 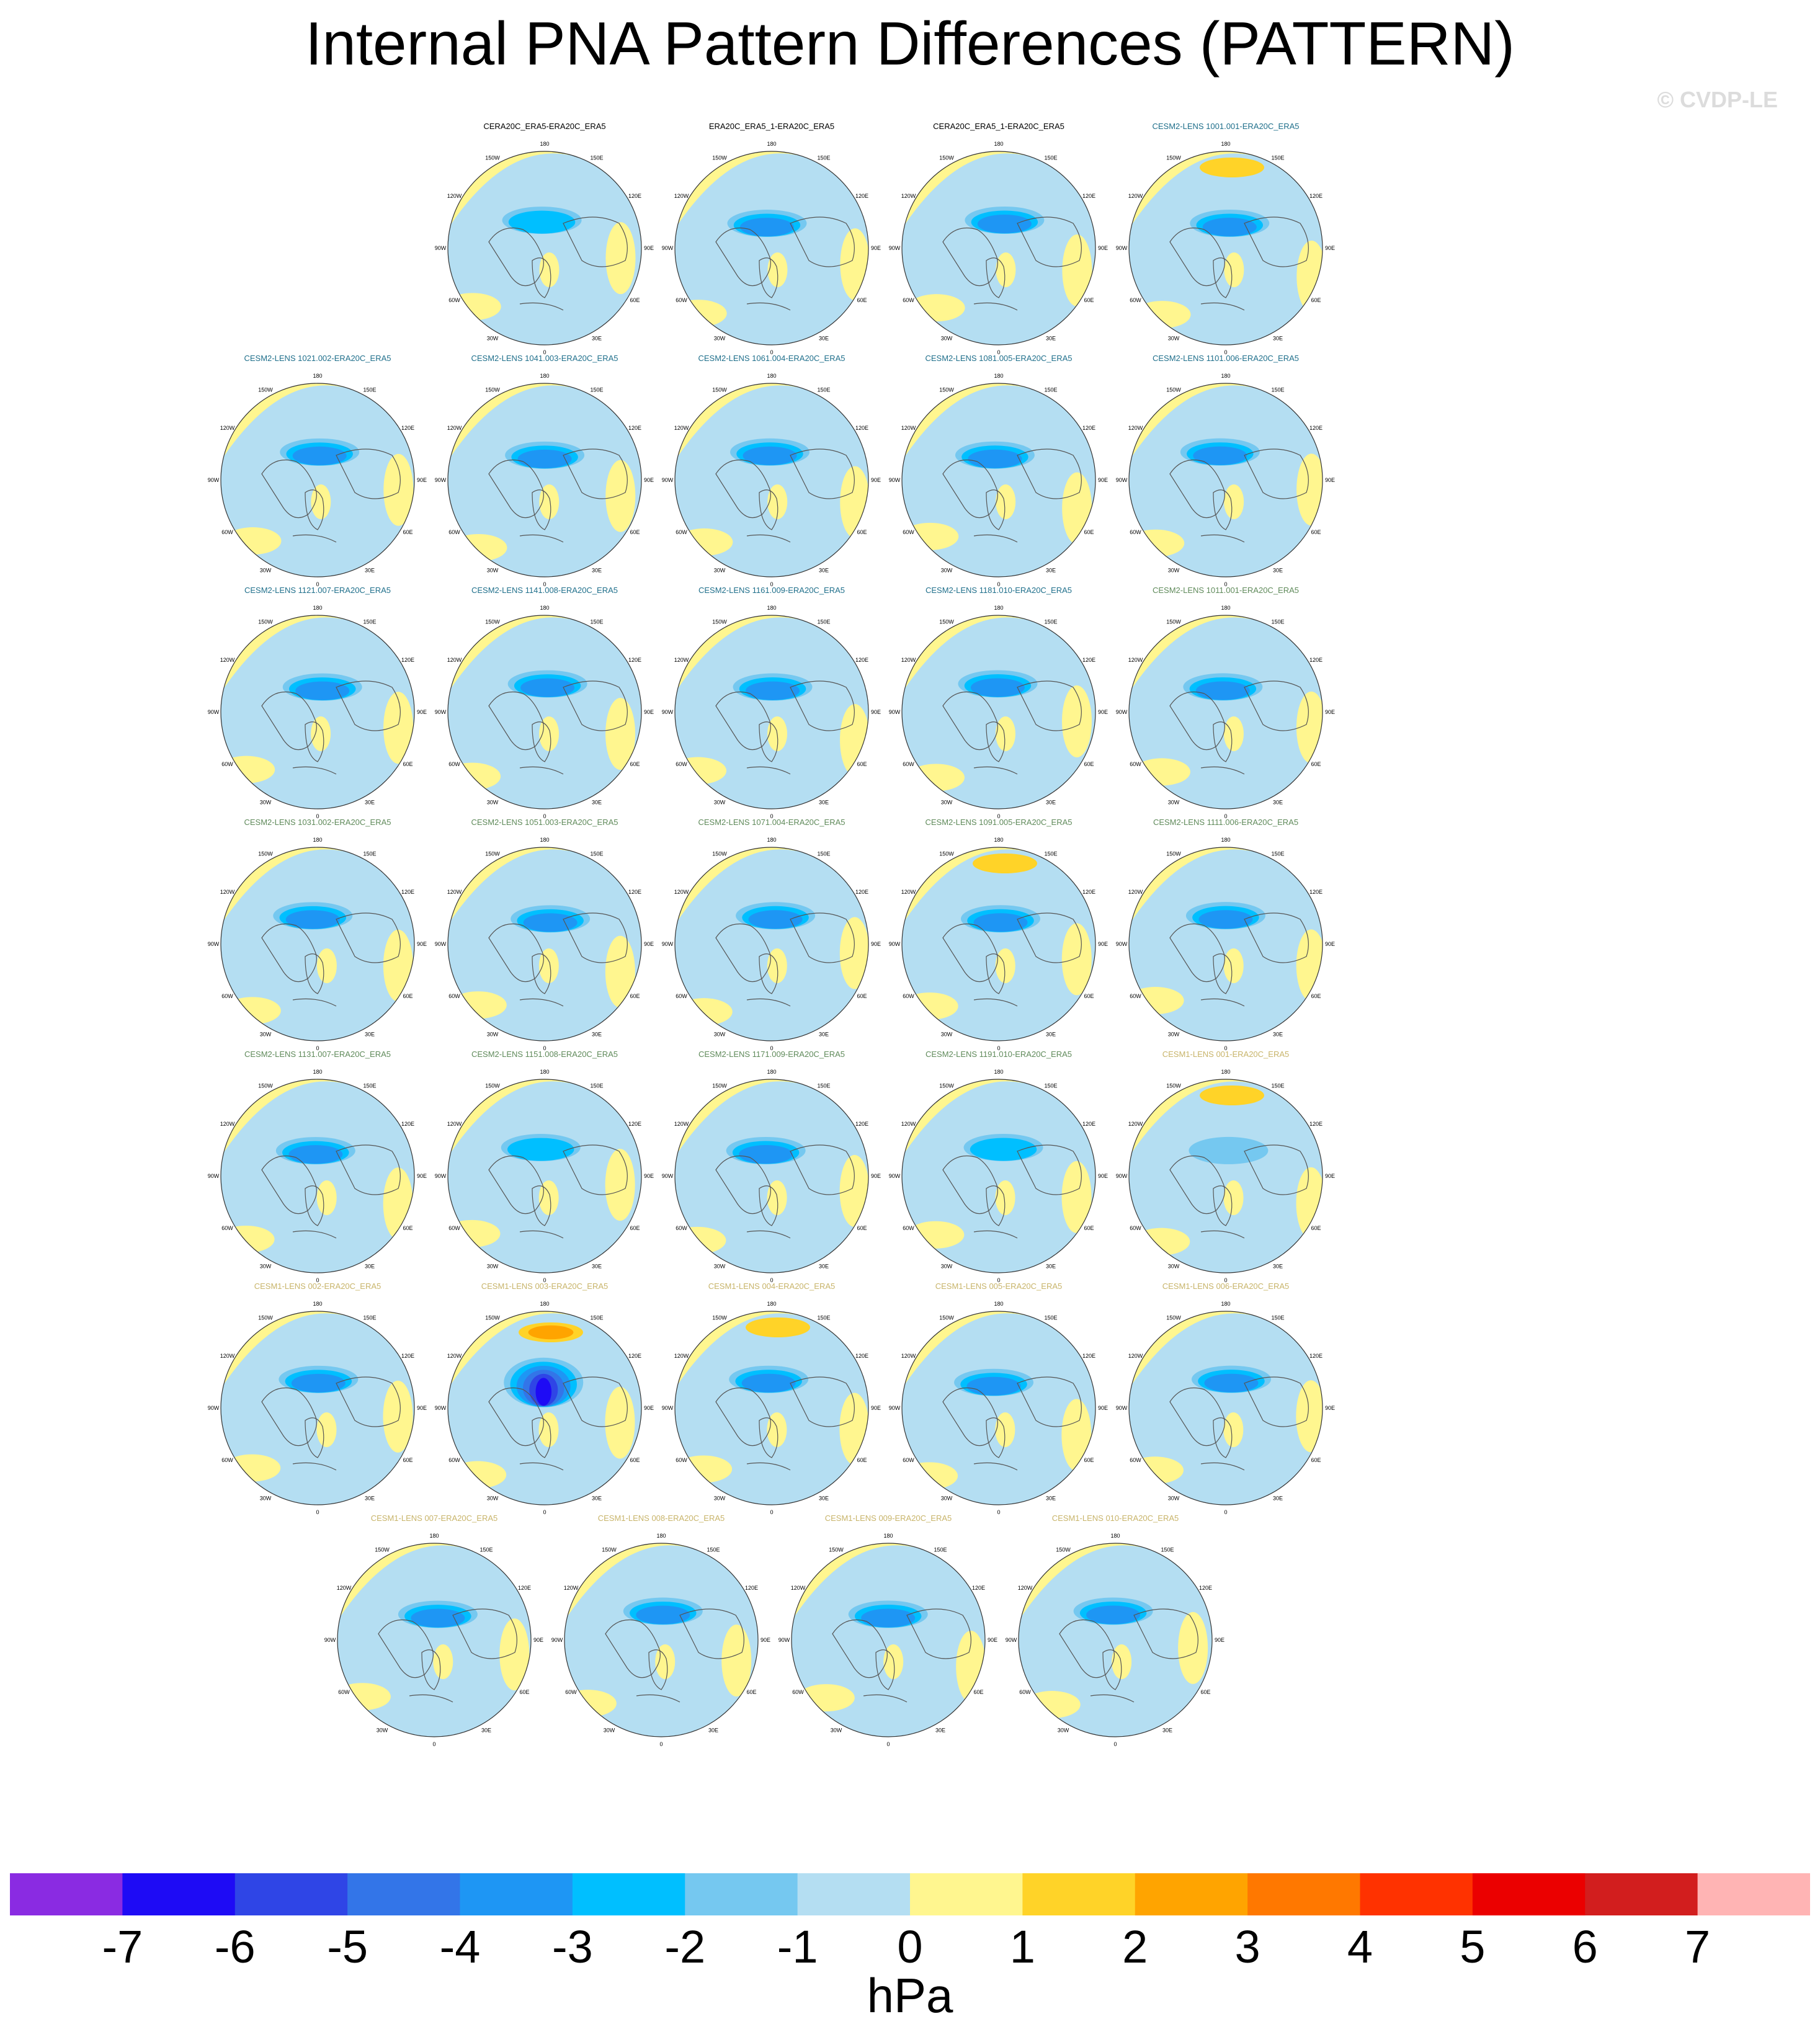 What do you see at coordinates (317, 1286) in the screenshot?
I see `panel-title: CESM1-LENS 002-ERA20C_ERA5` at bounding box center [317, 1286].